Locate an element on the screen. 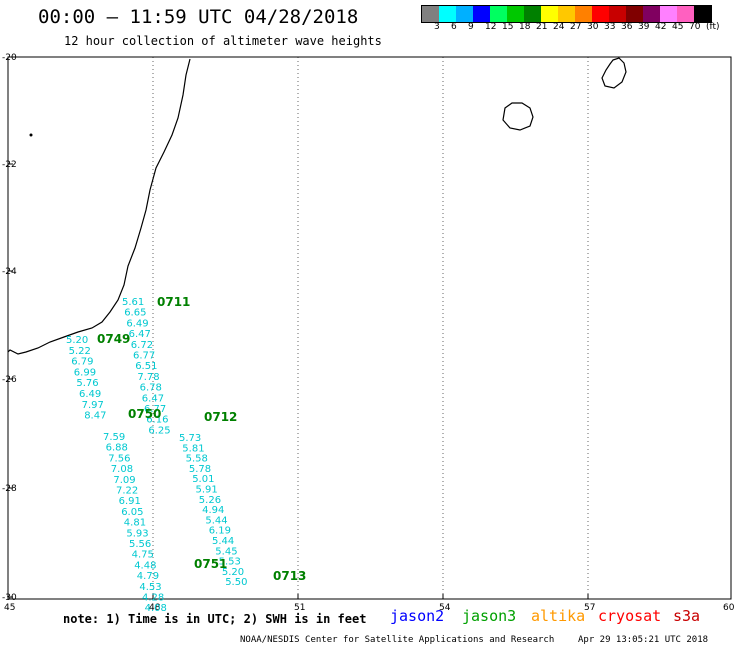 The width and height of the screenshot is (740, 650). lat-tick-label: -20 is located at coordinates (9, 58).